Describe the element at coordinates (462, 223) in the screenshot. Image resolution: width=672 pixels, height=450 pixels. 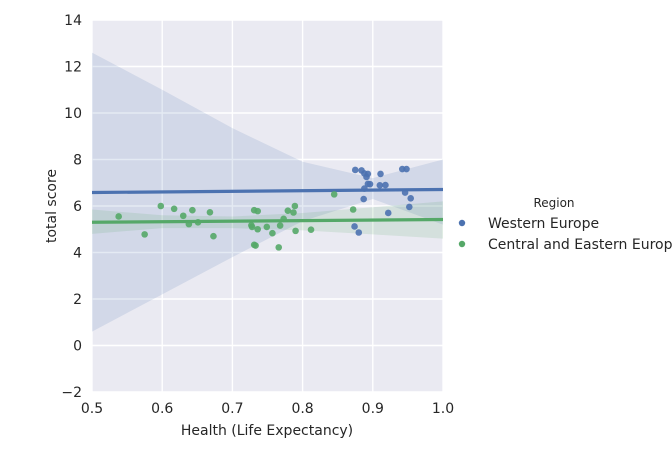
I see `legend-marker-western-europe` at that location.